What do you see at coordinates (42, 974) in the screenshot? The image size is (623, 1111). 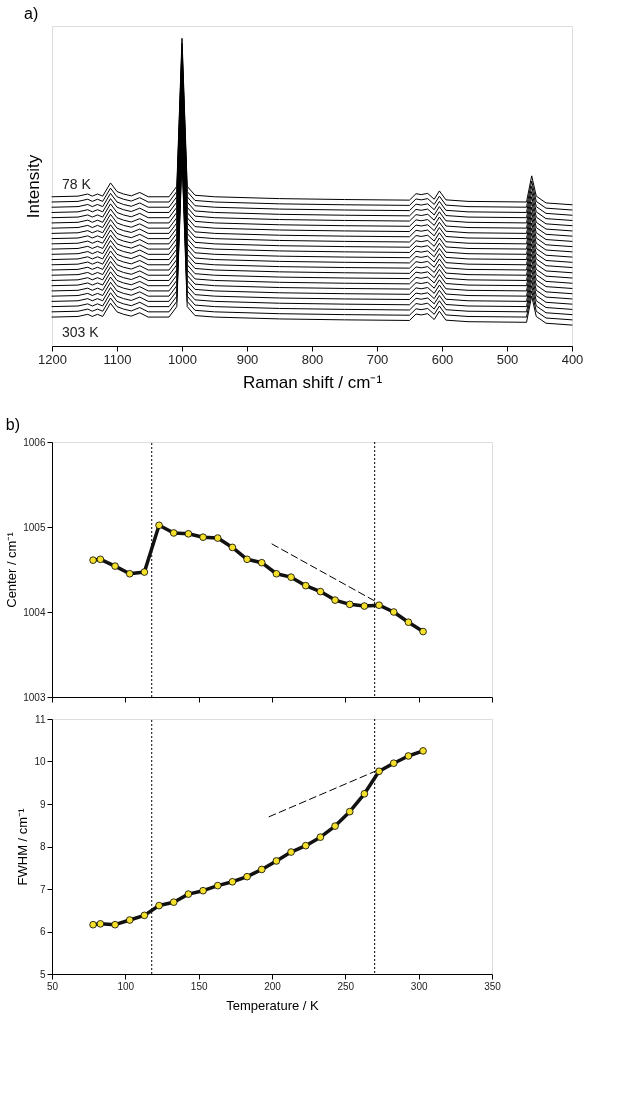 I see `y-tick-label: 5` at bounding box center [42, 974].